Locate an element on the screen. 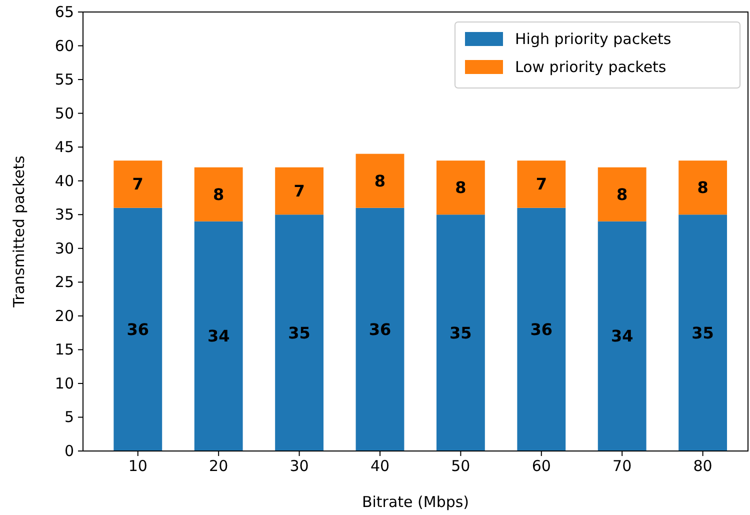 The width and height of the screenshot is (750, 515). x-tick-label: 80 is located at coordinates (702, 466).